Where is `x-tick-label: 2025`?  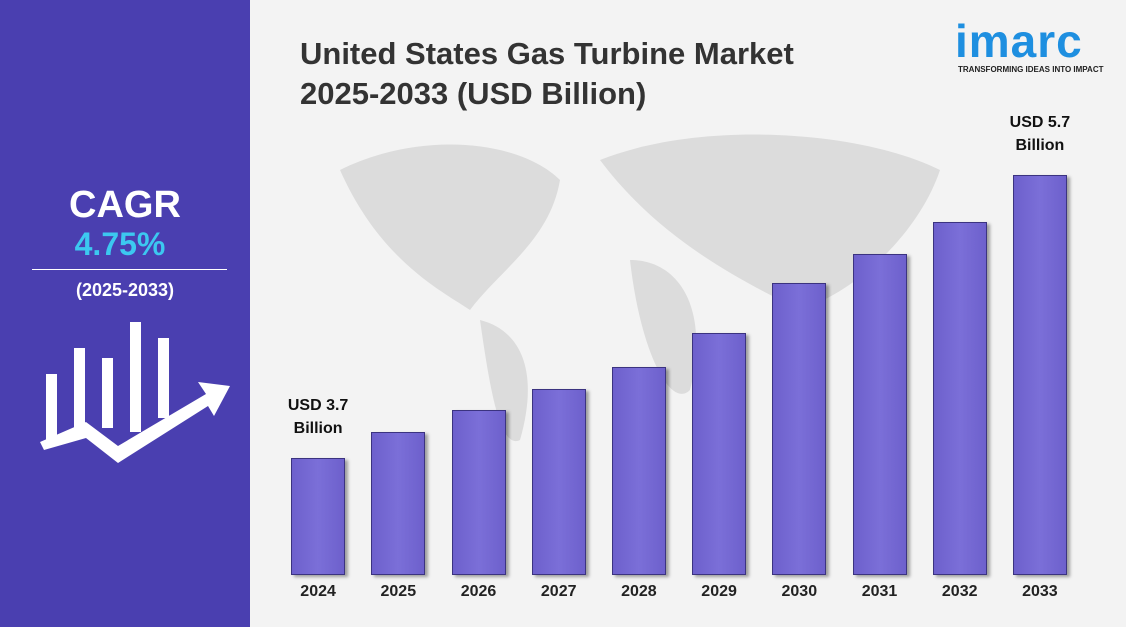
x-tick-label: 2025 is located at coordinates (398, 591).